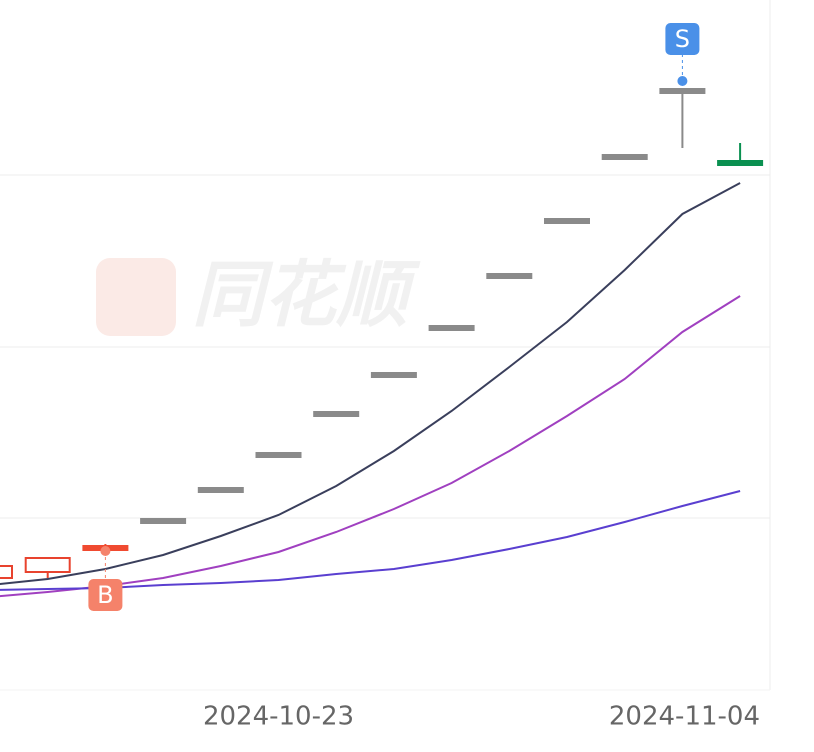 The image size is (814, 752). I want to click on ma-line, so click(370, 540).